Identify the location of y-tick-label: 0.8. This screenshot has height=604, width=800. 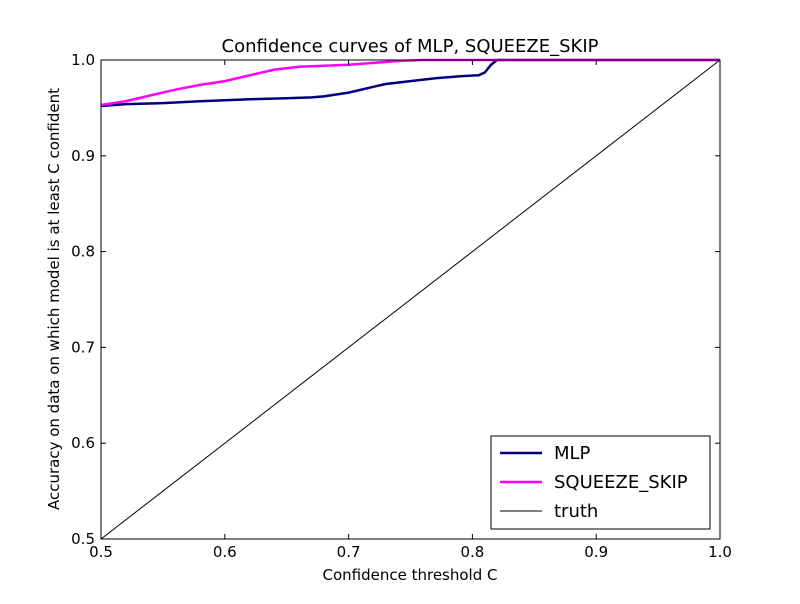
(83, 252).